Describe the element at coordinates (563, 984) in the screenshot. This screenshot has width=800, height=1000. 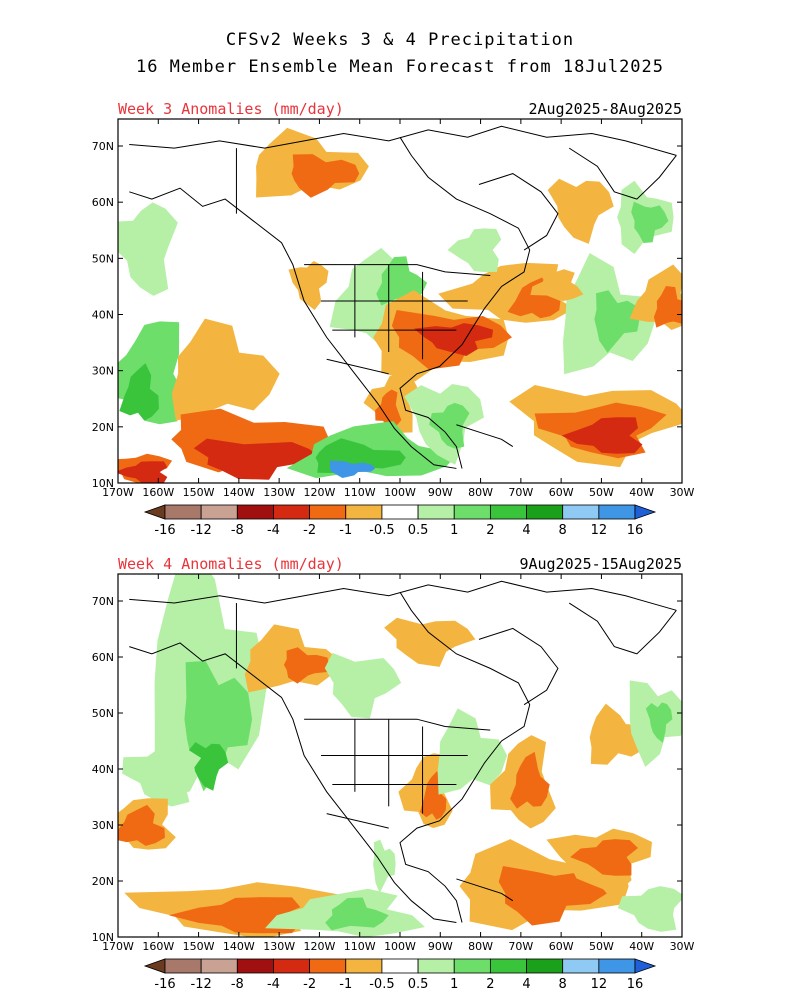
I see `colorbar-label: 8` at that location.